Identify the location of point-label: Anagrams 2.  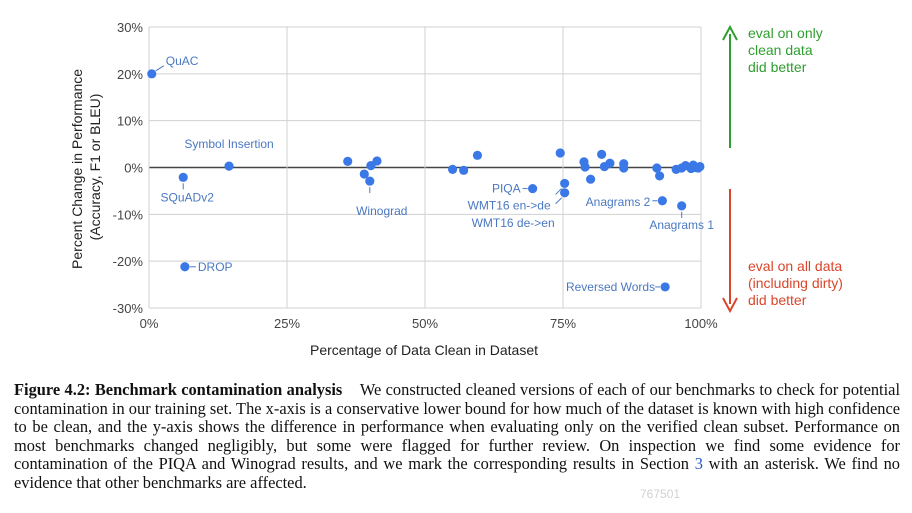
(618, 202).